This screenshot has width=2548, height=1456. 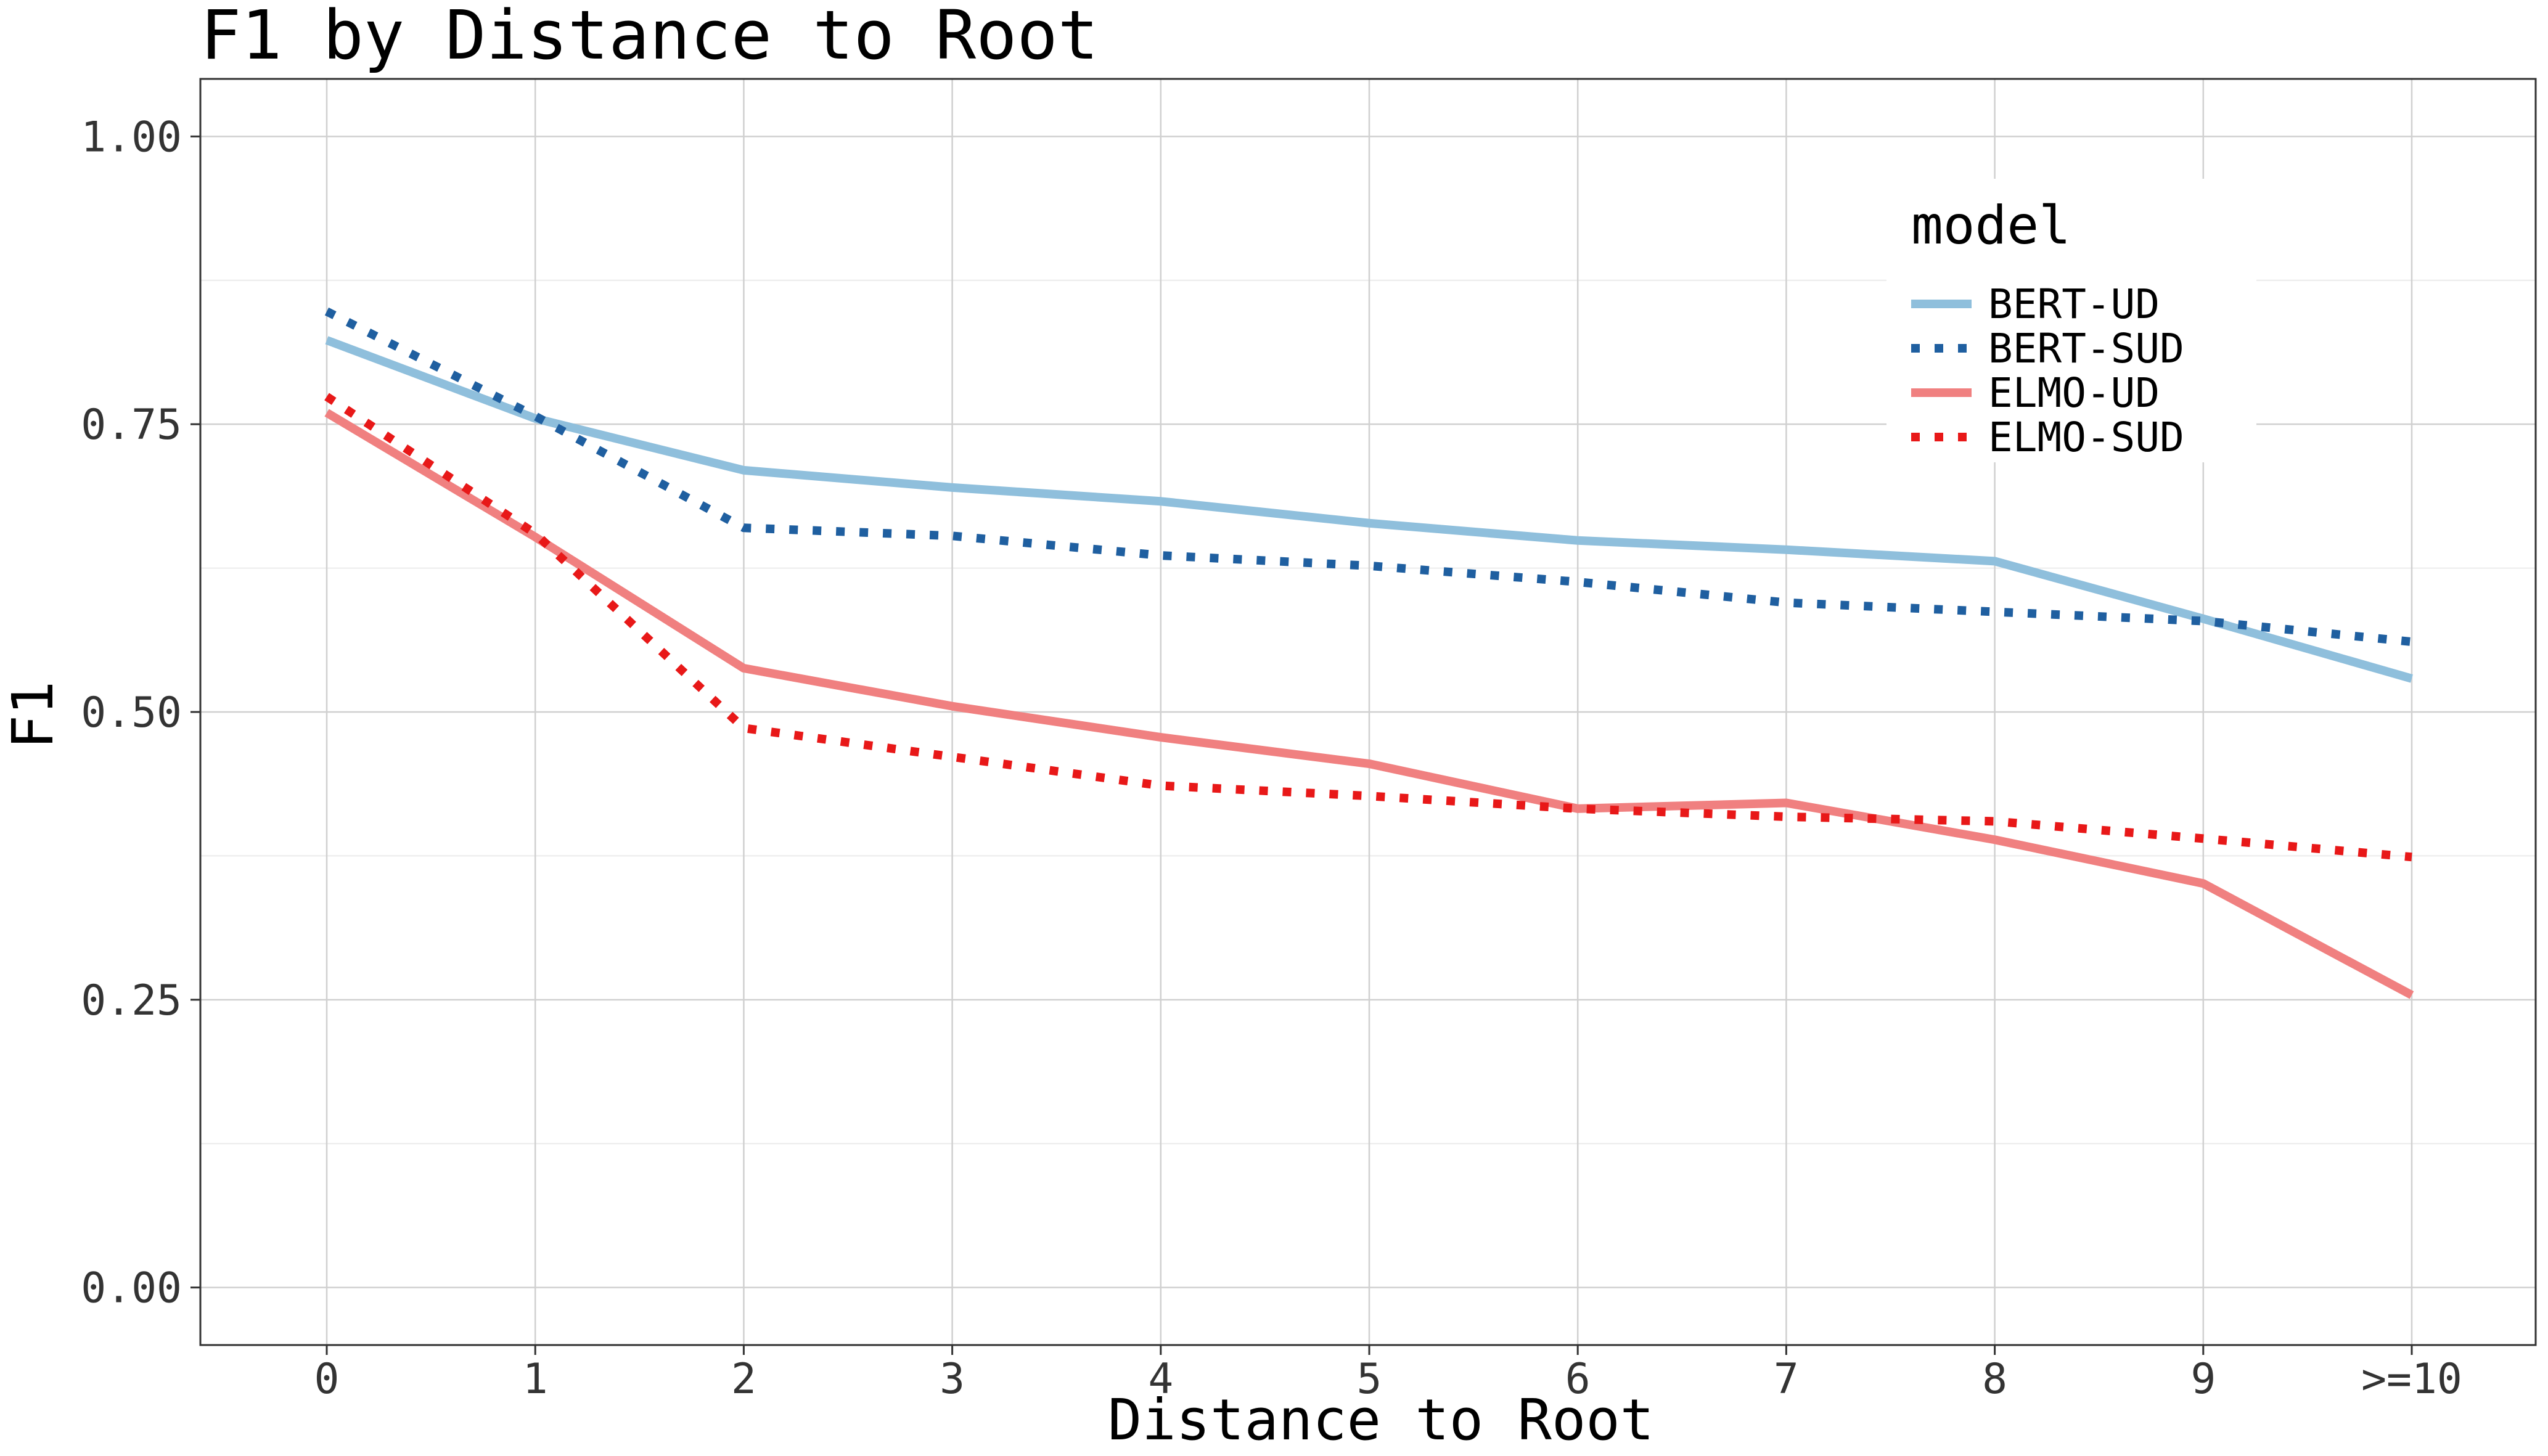 I want to click on legend-background, so click(x=2071, y=320).